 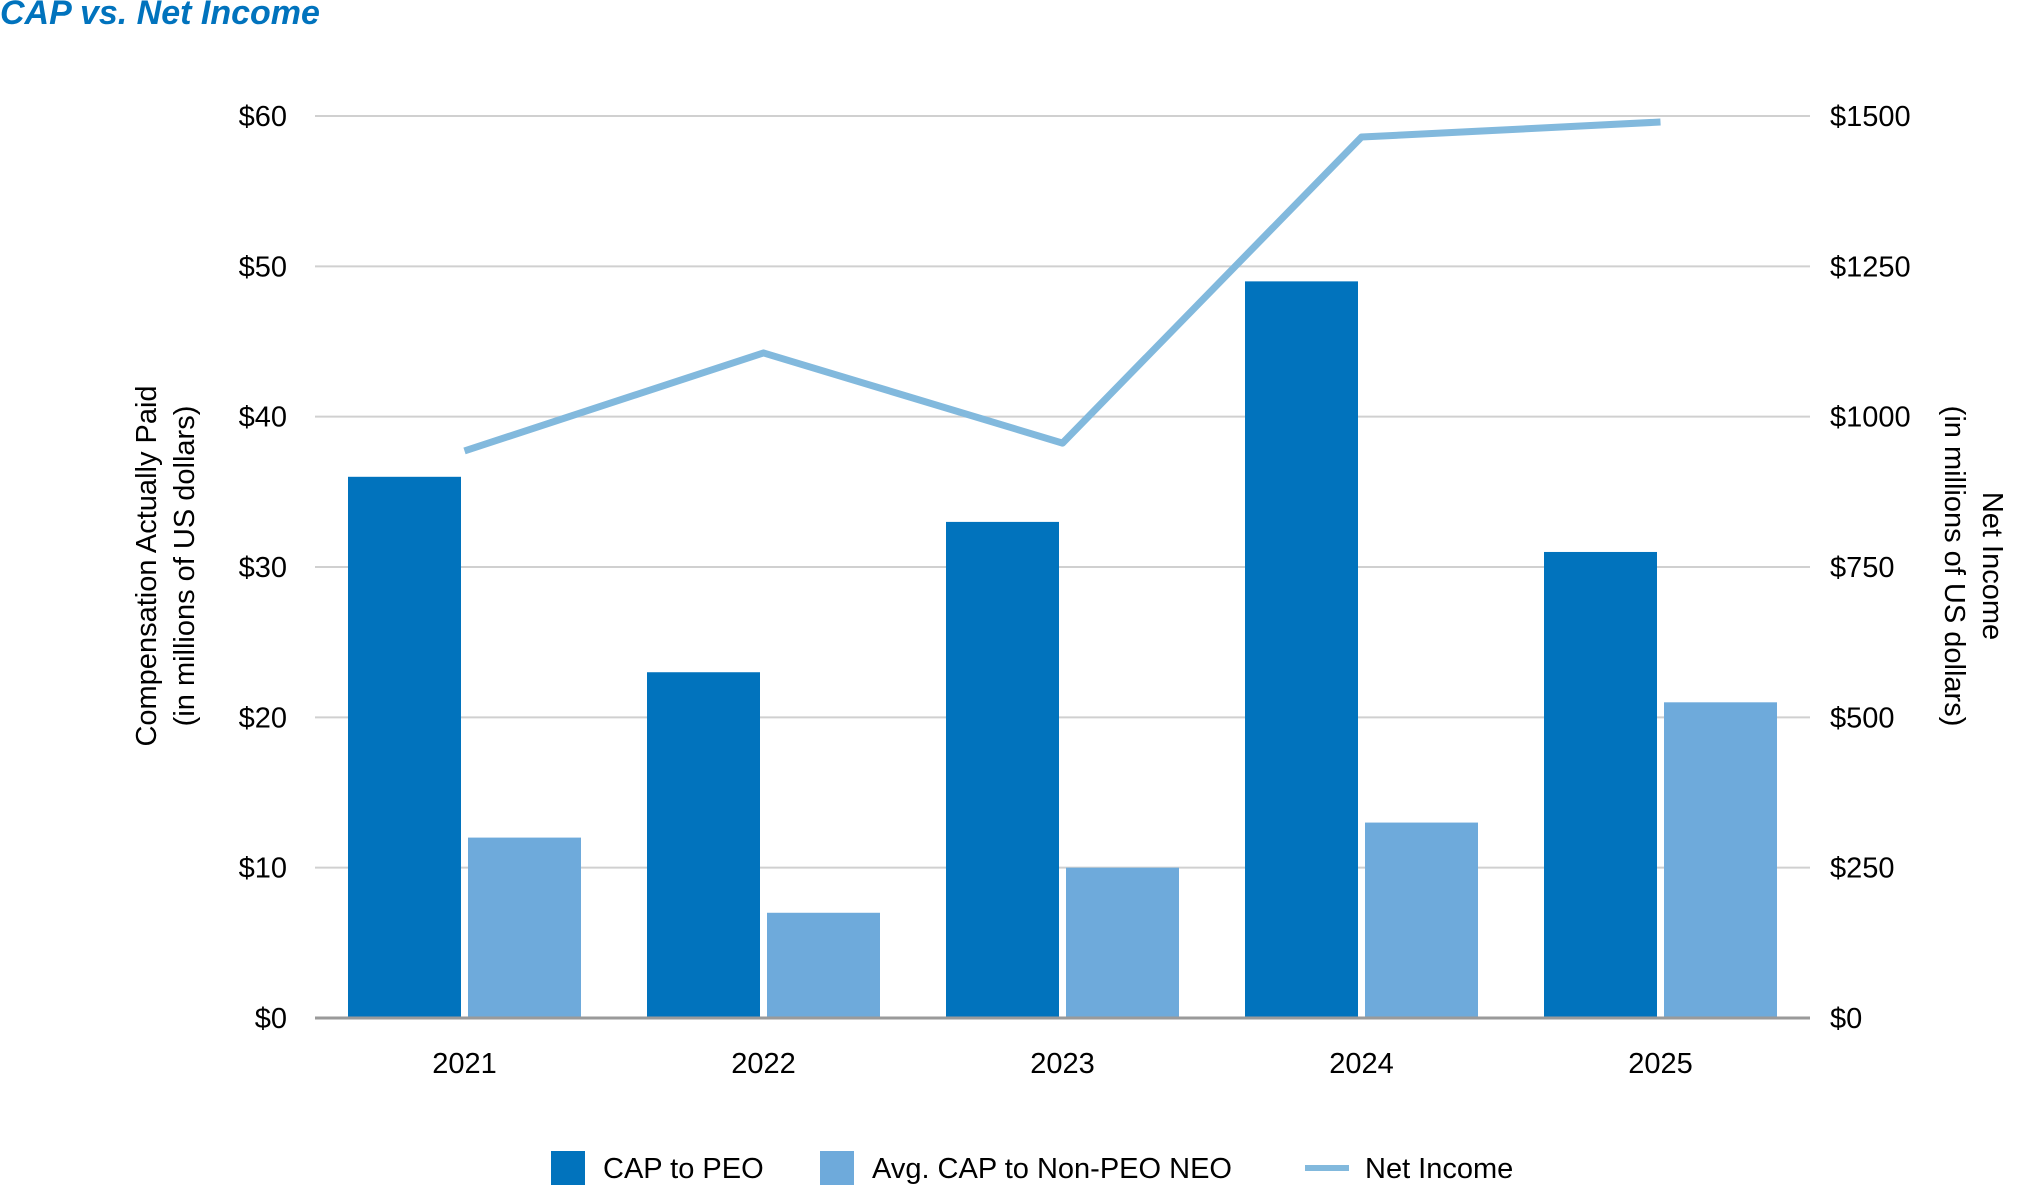 I want to click on y-left-tick-label: $10, so click(x=263, y=869).